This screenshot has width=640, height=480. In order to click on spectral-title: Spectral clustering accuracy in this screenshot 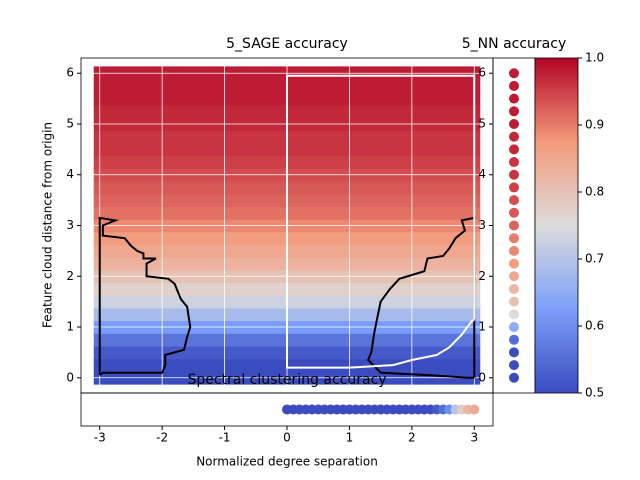, I will do `click(286, 380)`.